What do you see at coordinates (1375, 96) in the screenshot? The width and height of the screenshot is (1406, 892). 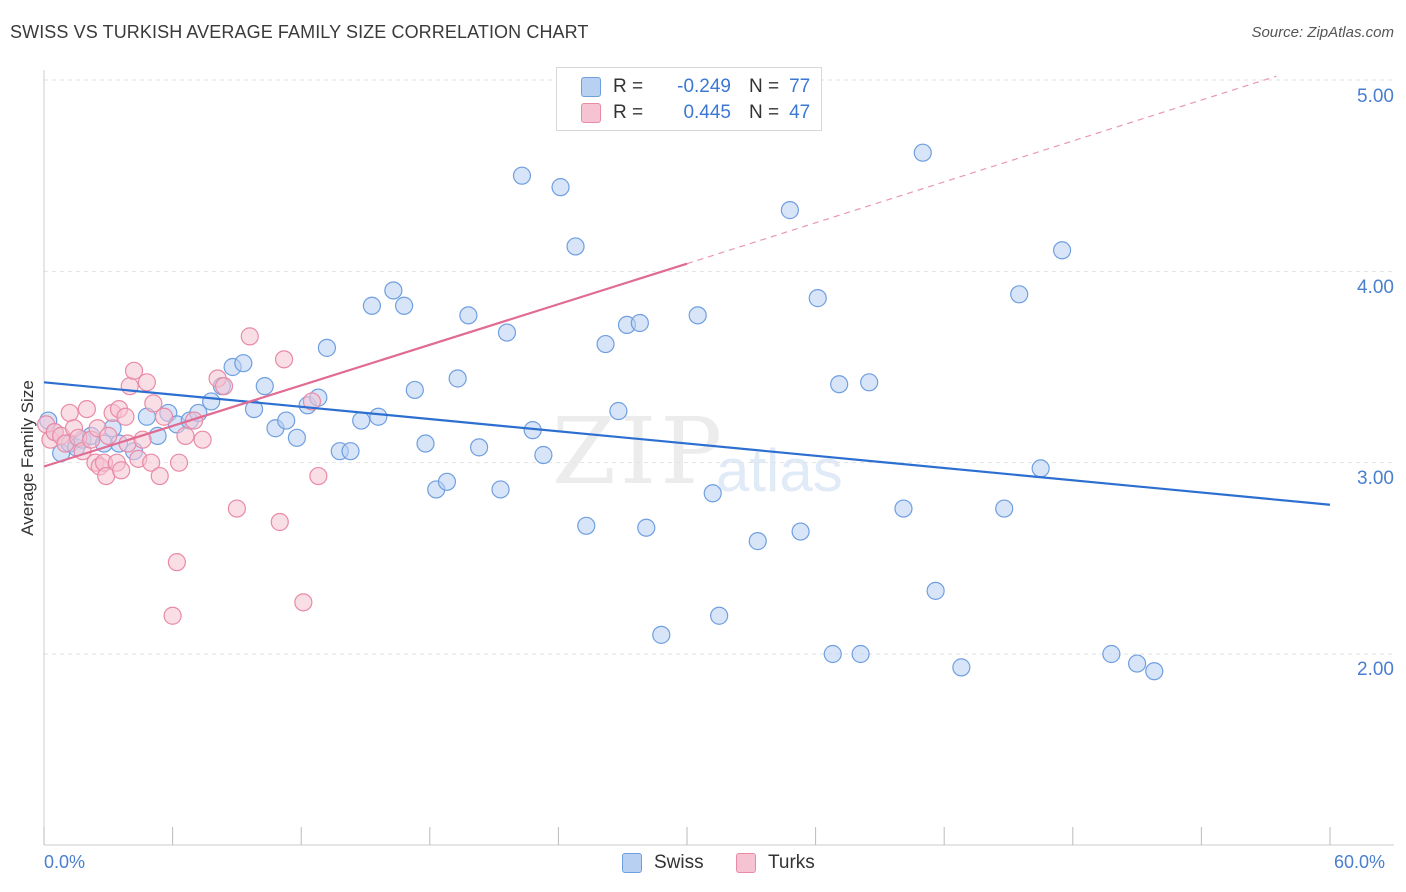 I see `y-tick-label: 5.00` at bounding box center [1375, 96].